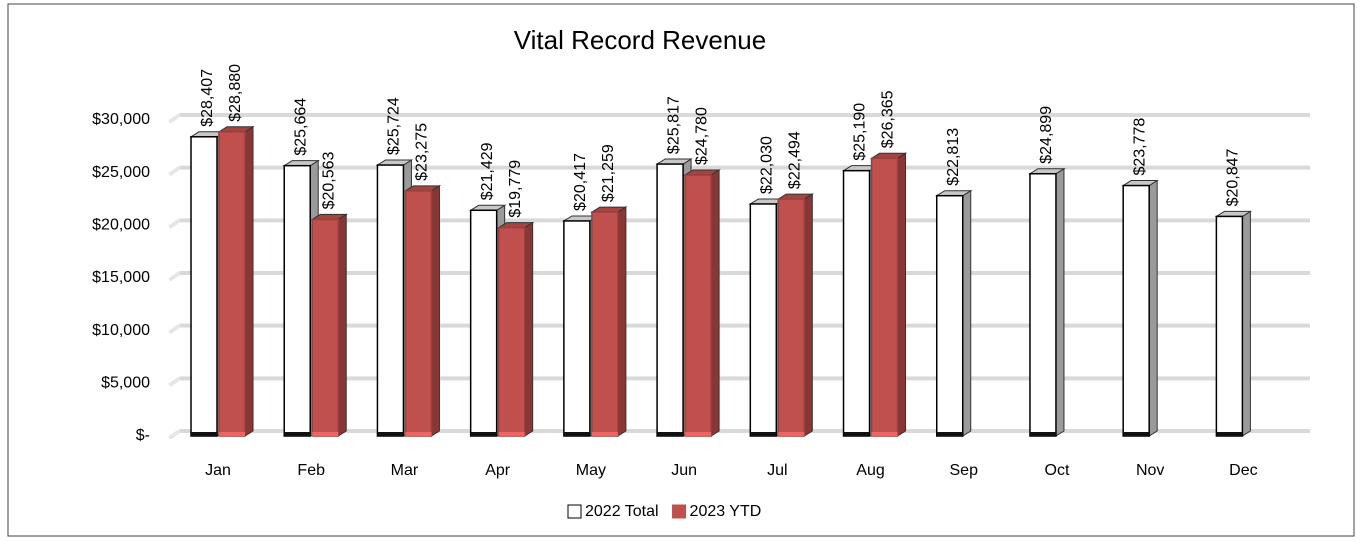 This screenshot has height=541, width=1363. Describe the element at coordinates (795, 160) in the screenshot. I see `data-label: $22,494` at that location.